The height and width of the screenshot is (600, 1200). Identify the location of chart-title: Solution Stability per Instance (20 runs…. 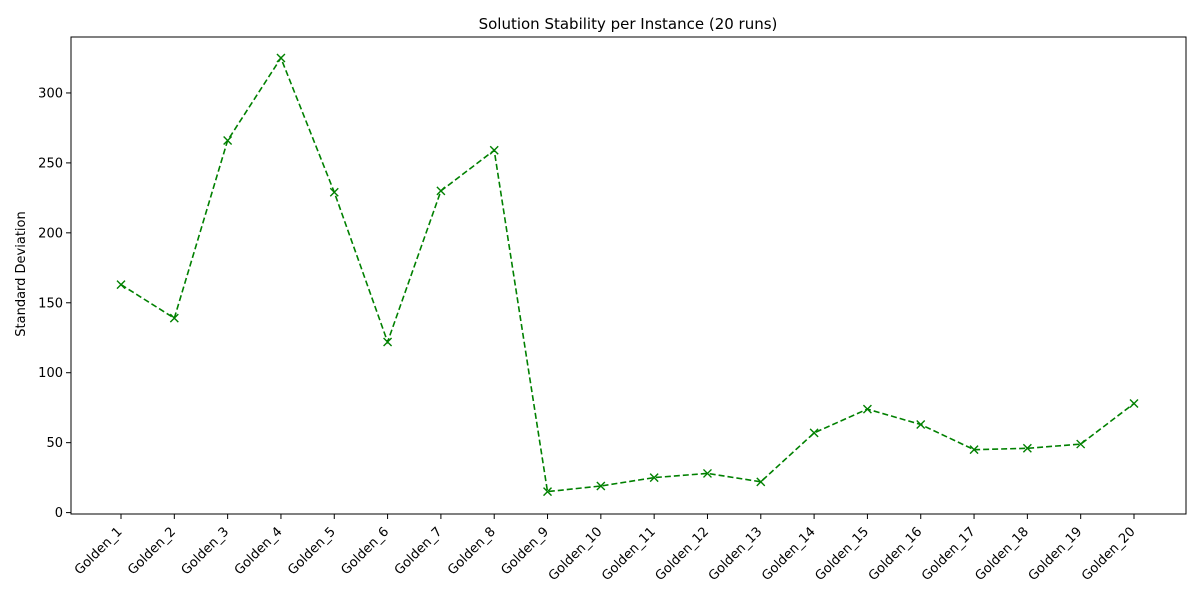
(628, 24).